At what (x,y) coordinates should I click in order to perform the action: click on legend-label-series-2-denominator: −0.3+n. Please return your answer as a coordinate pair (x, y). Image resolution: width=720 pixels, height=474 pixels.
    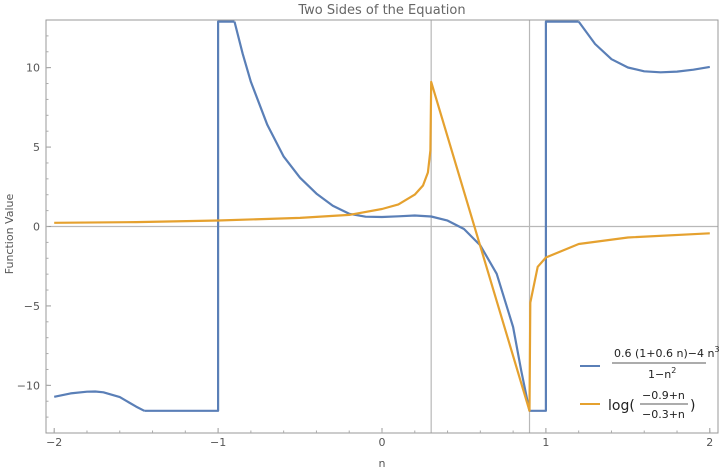
    Looking at the image, I should click on (663, 414).